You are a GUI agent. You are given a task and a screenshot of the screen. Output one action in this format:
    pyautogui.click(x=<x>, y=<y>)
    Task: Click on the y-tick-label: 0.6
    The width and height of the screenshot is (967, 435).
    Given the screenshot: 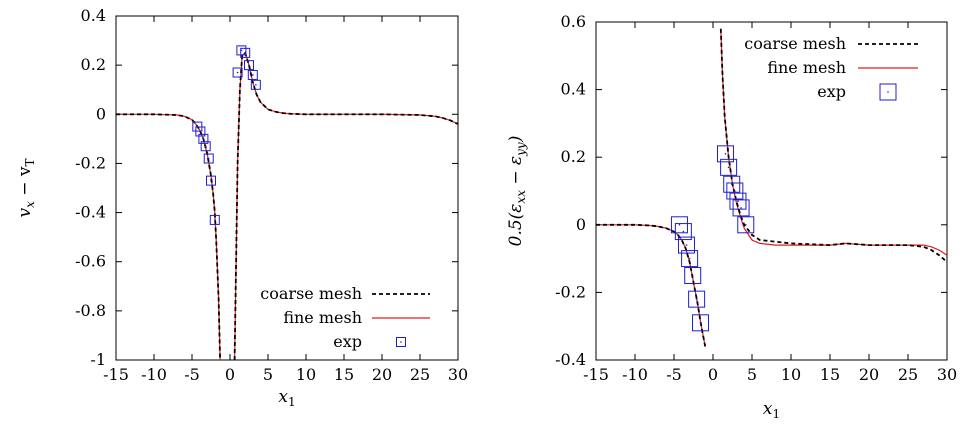 What is the action you would take?
    pyautogui.click(x=573, y=21)
    